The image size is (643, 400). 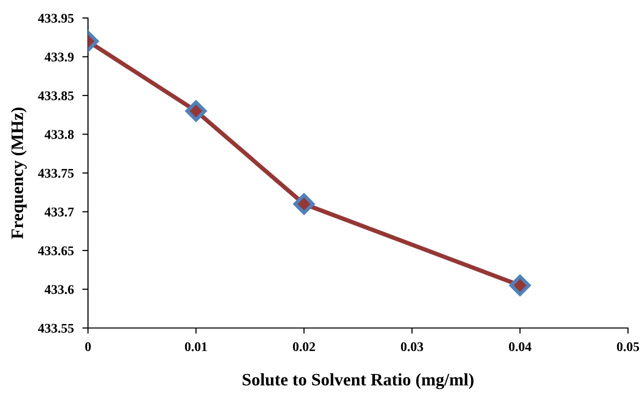 I want to click on y-tick-label: 433.75, so click(x=56, y=173).